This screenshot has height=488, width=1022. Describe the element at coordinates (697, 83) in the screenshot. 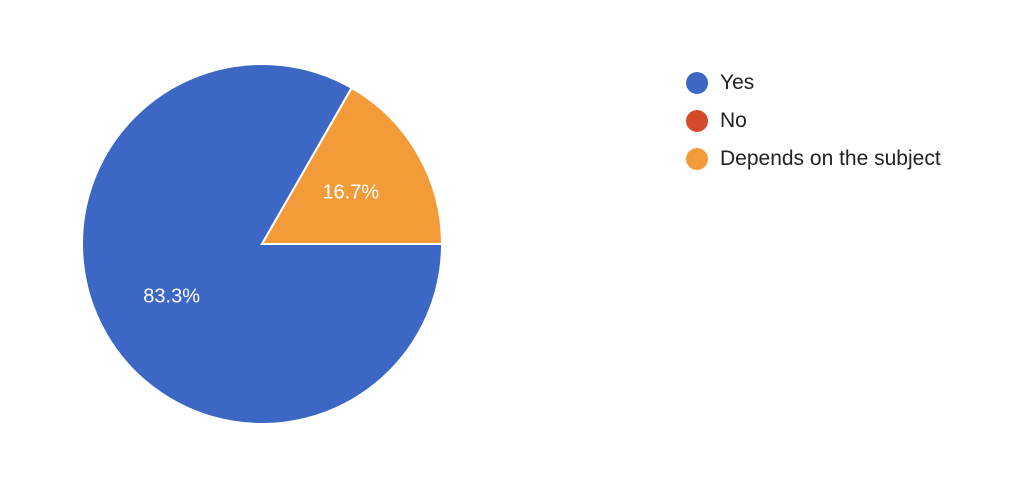

I see `legend-swatch-yes` at that location.